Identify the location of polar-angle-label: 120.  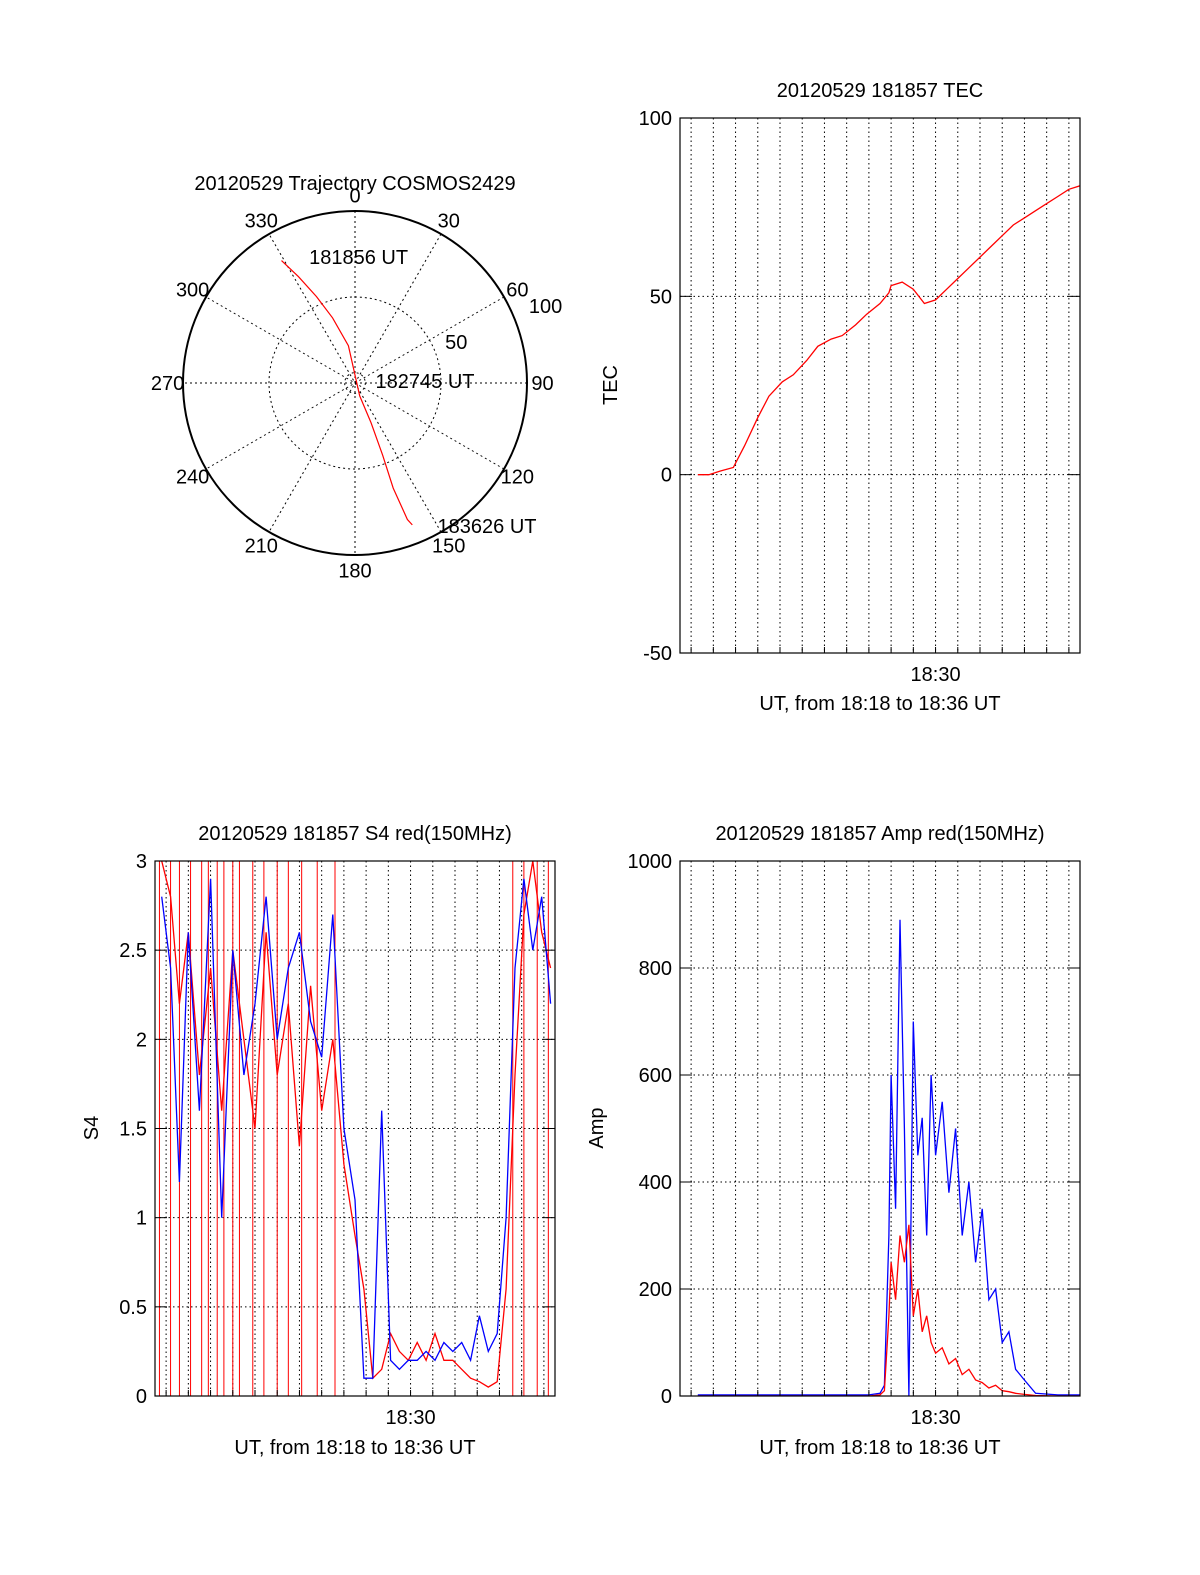
(517, 478).